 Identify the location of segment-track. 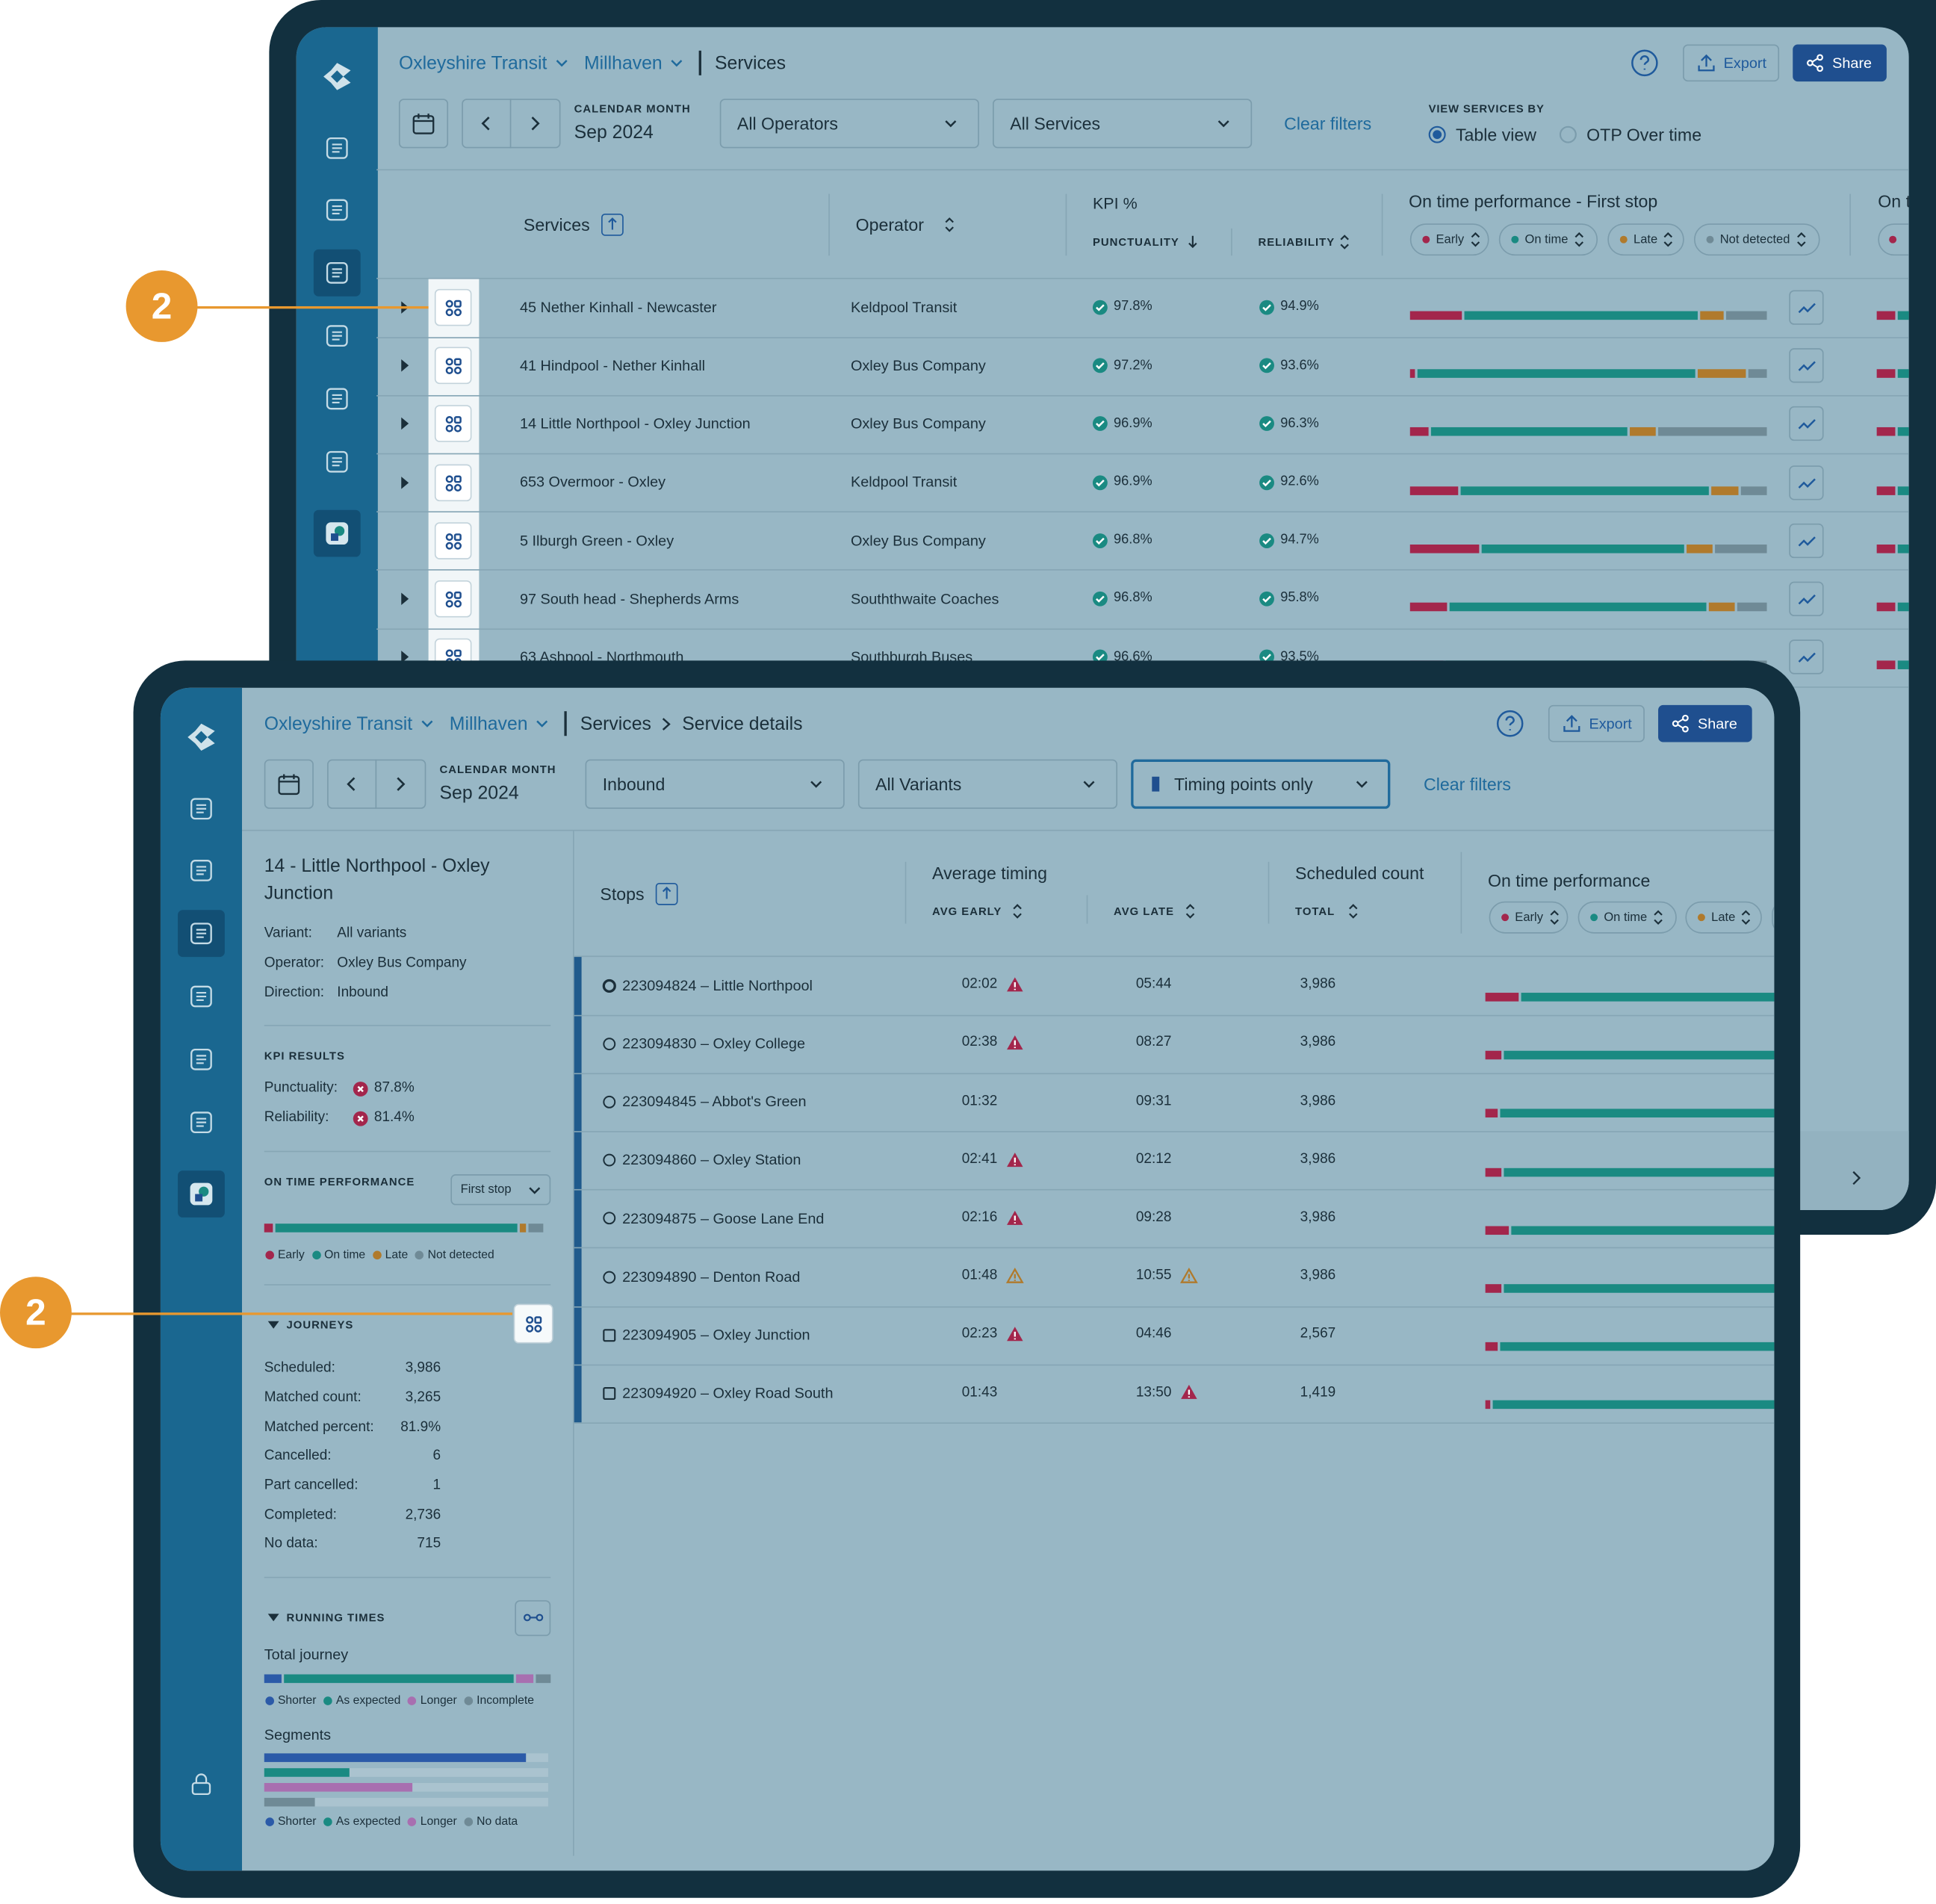
(406, 1802).